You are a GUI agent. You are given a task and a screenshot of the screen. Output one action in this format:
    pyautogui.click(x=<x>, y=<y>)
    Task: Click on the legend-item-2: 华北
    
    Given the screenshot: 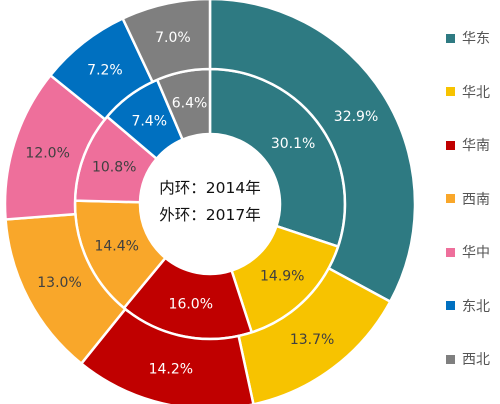 What is the action you would take?
    pyautogui.click(x=473, y=92)
    